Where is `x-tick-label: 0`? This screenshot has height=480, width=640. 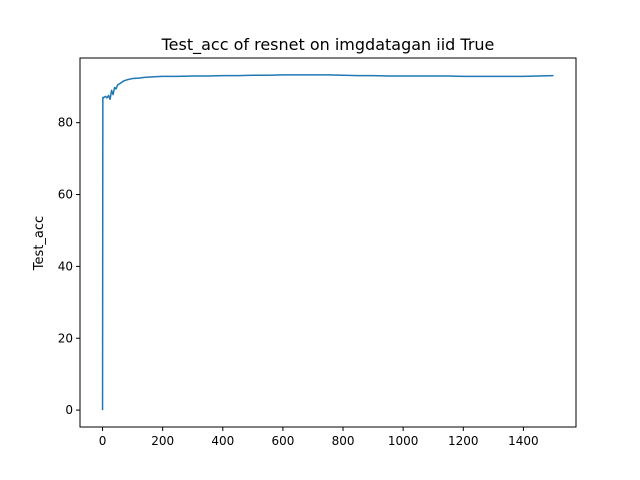 x-tick-label: 0 is located at coordinates (103, 441).